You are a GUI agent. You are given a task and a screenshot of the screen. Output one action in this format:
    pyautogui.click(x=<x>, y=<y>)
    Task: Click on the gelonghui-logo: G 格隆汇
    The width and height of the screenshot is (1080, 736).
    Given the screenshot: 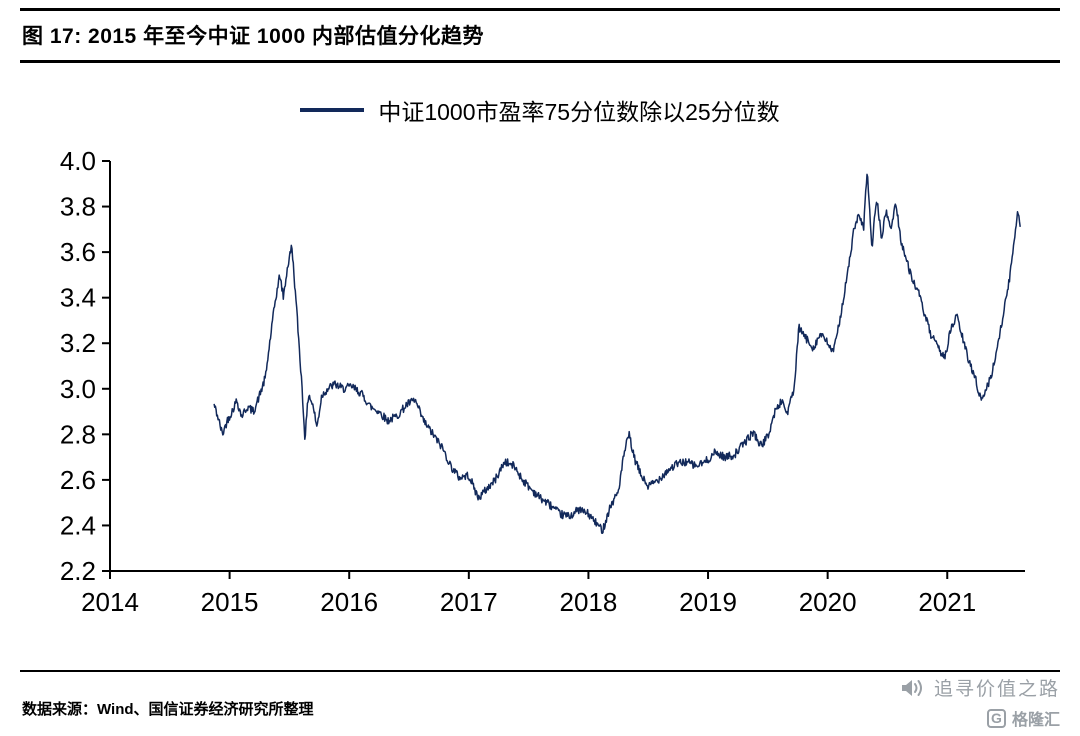 What is the action you would take?
    pyautogui.click(x=980, y=718)
    